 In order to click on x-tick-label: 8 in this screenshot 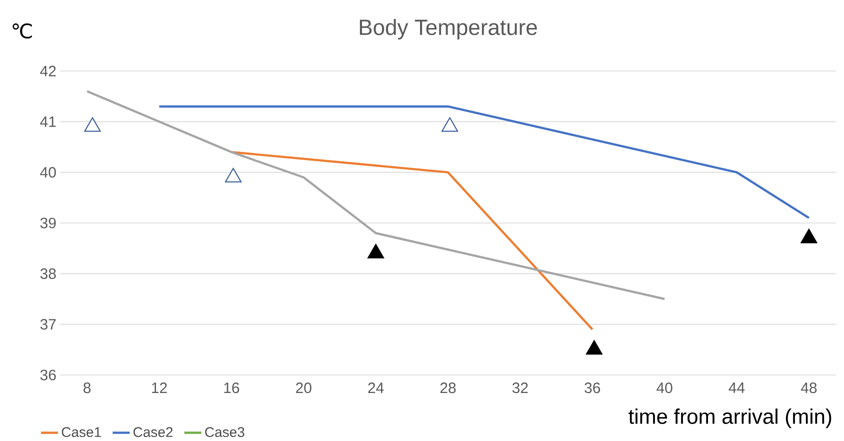, I will do `click(87, 388)`.